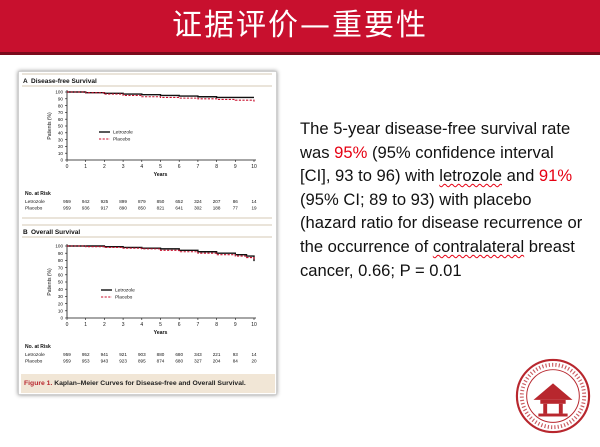  Describe the element at coordinates (59, 92) in the screenshot. I see `panel-a-y-tick-label: 100` at that location.